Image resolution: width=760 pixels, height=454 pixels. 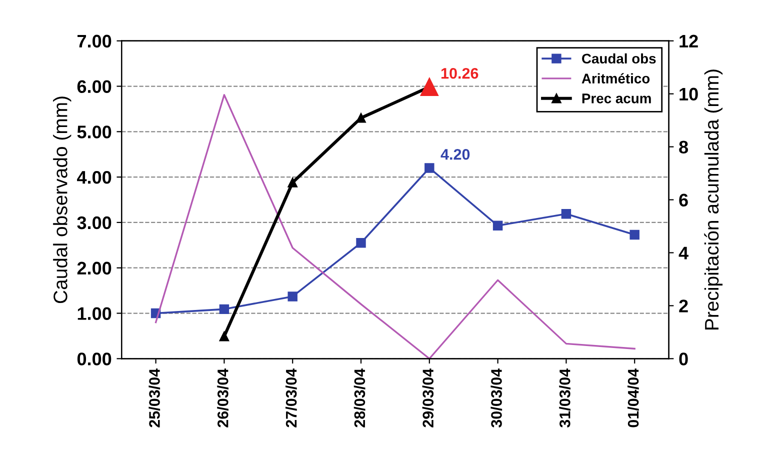 I want to click on data-label: 10.26, so click(x=459, y=73).